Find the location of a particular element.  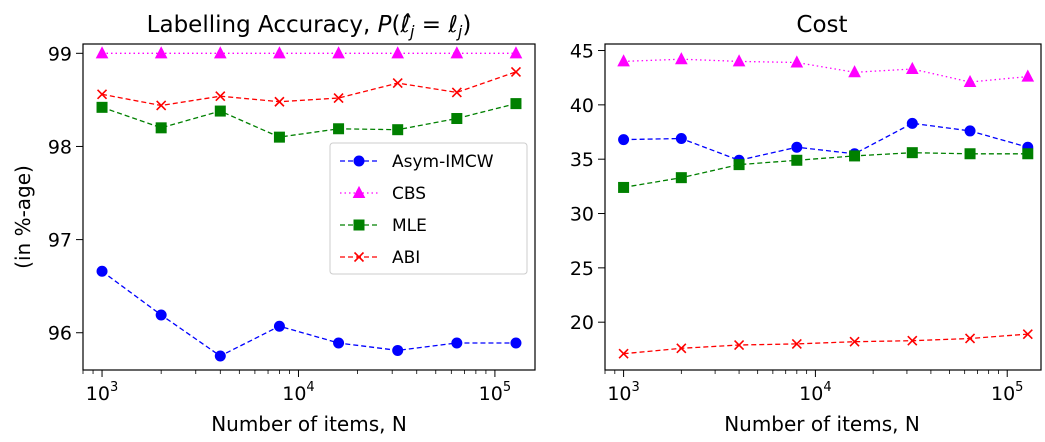

legend-abi-label: ABI is located at coordinates (406, 258).